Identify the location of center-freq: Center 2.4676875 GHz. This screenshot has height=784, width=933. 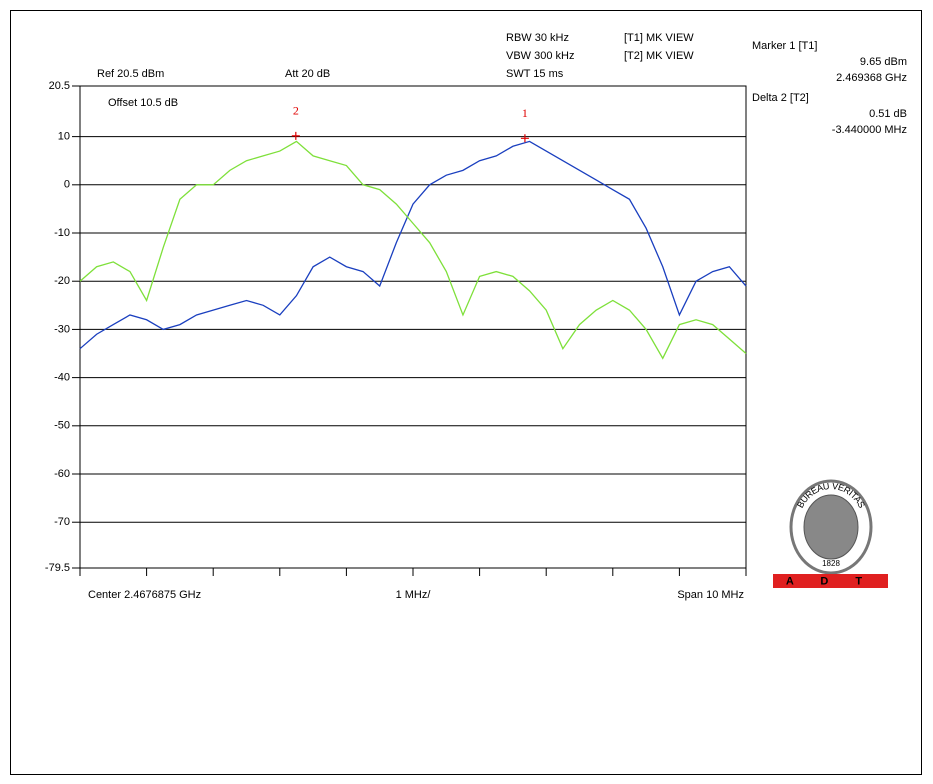
(144, 595).